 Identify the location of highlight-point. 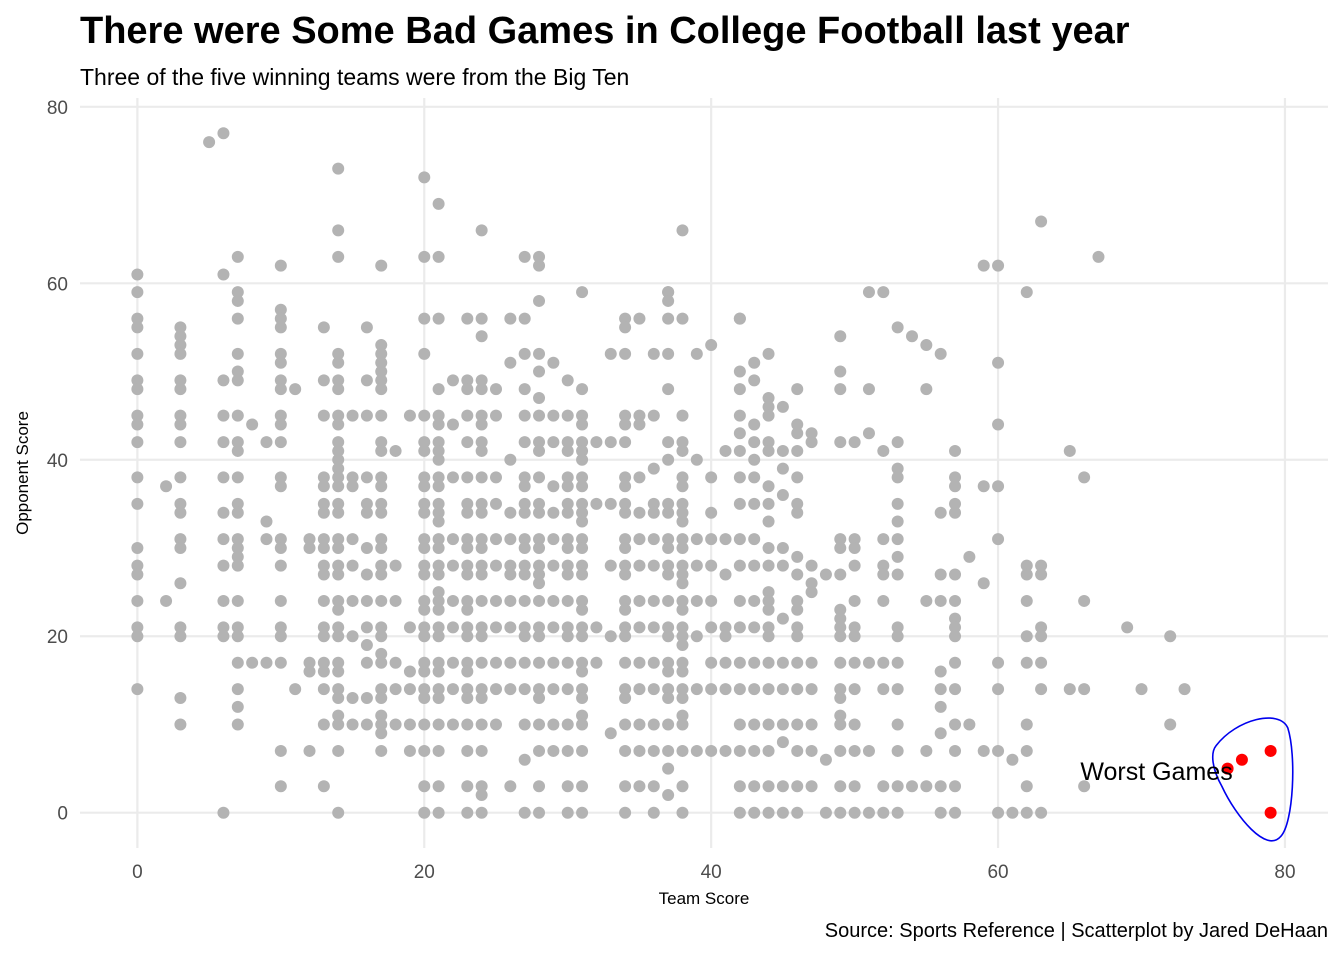
(1241, 759).